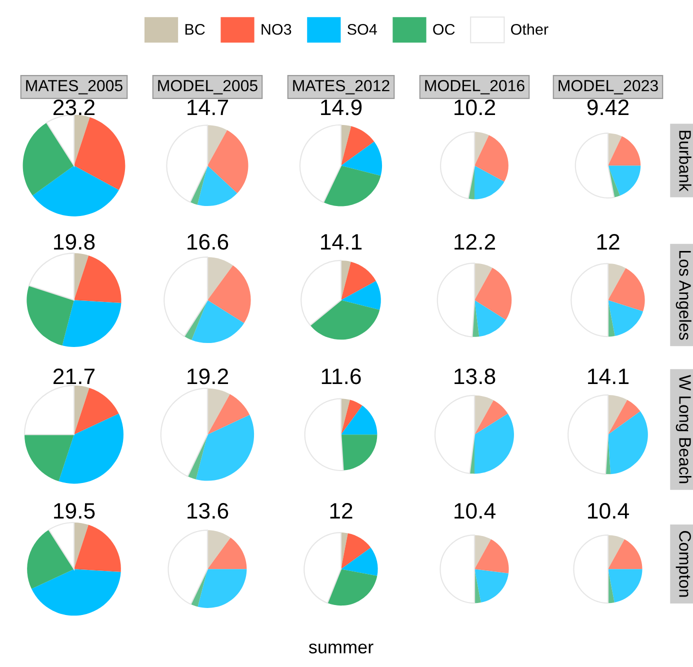  I want to click on text: 12.2, so click(475, 242).